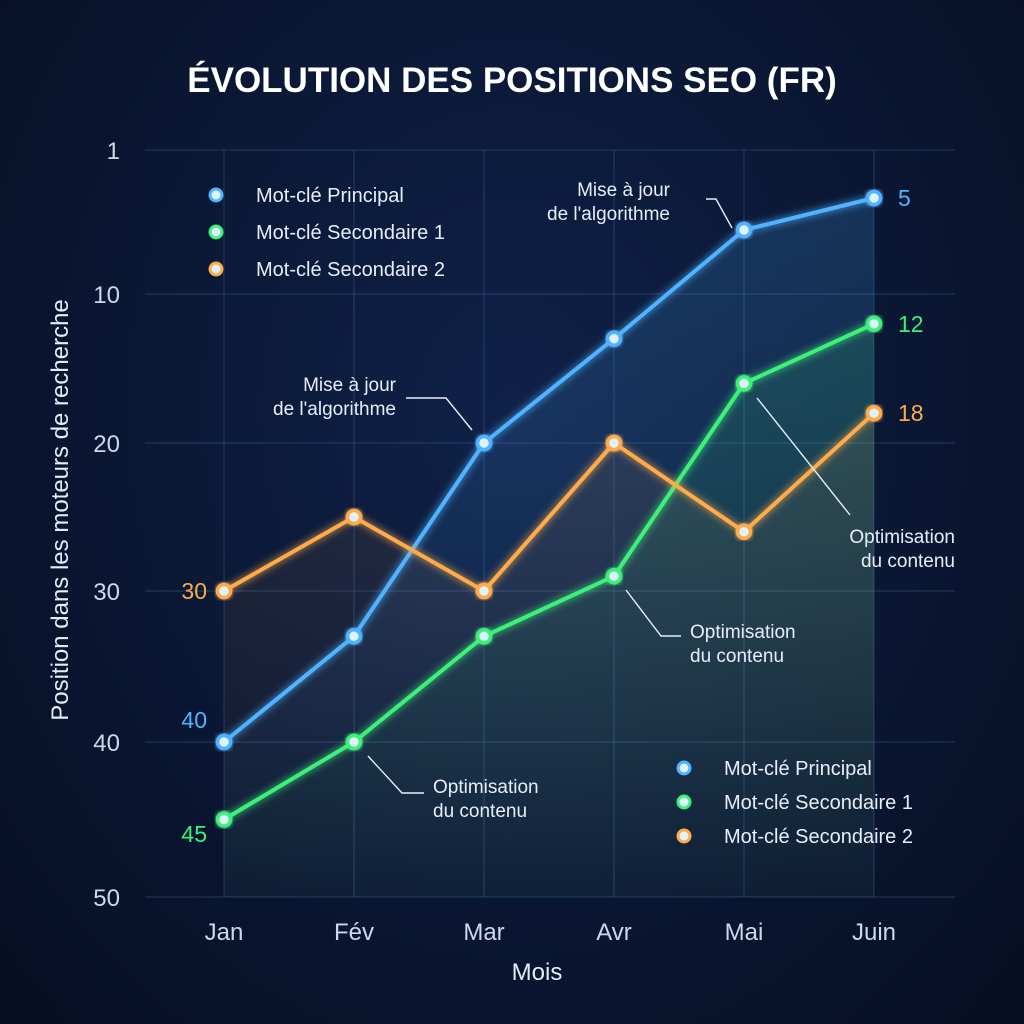  What do you see at coordinates (194, 591) in the screenshot?
I see `data-label: 30` at bounding box center [194, 591].